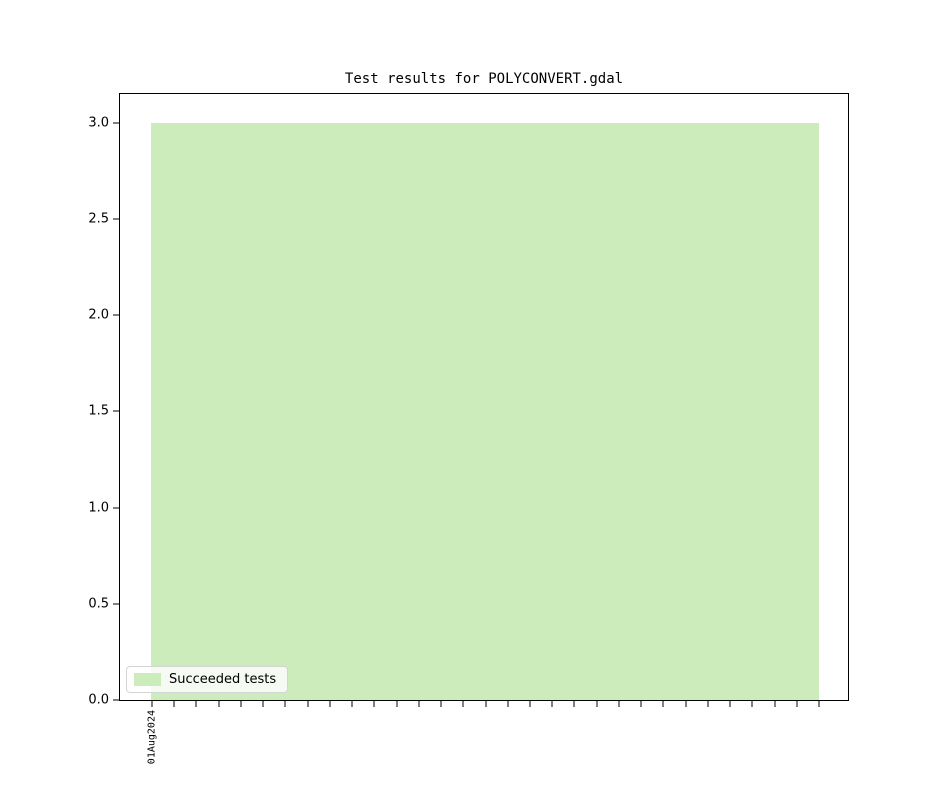  Describe the element at coordinates (484, 79) in the screenshot. I see `chart-title: Test results for POLYCONVERT.gdal` at that location.